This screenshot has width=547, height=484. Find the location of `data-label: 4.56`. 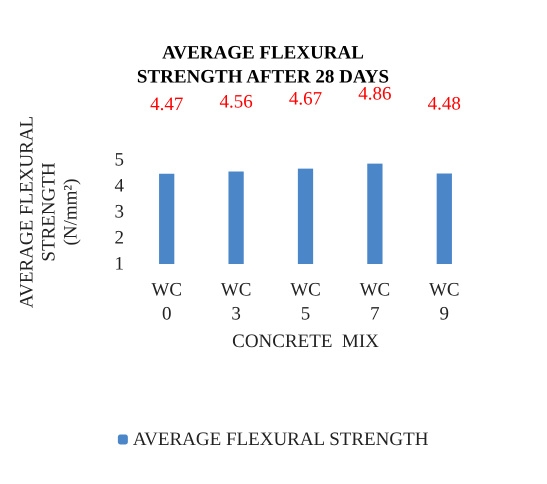

data-label: 4.56 is located at coordinates (236, 101).